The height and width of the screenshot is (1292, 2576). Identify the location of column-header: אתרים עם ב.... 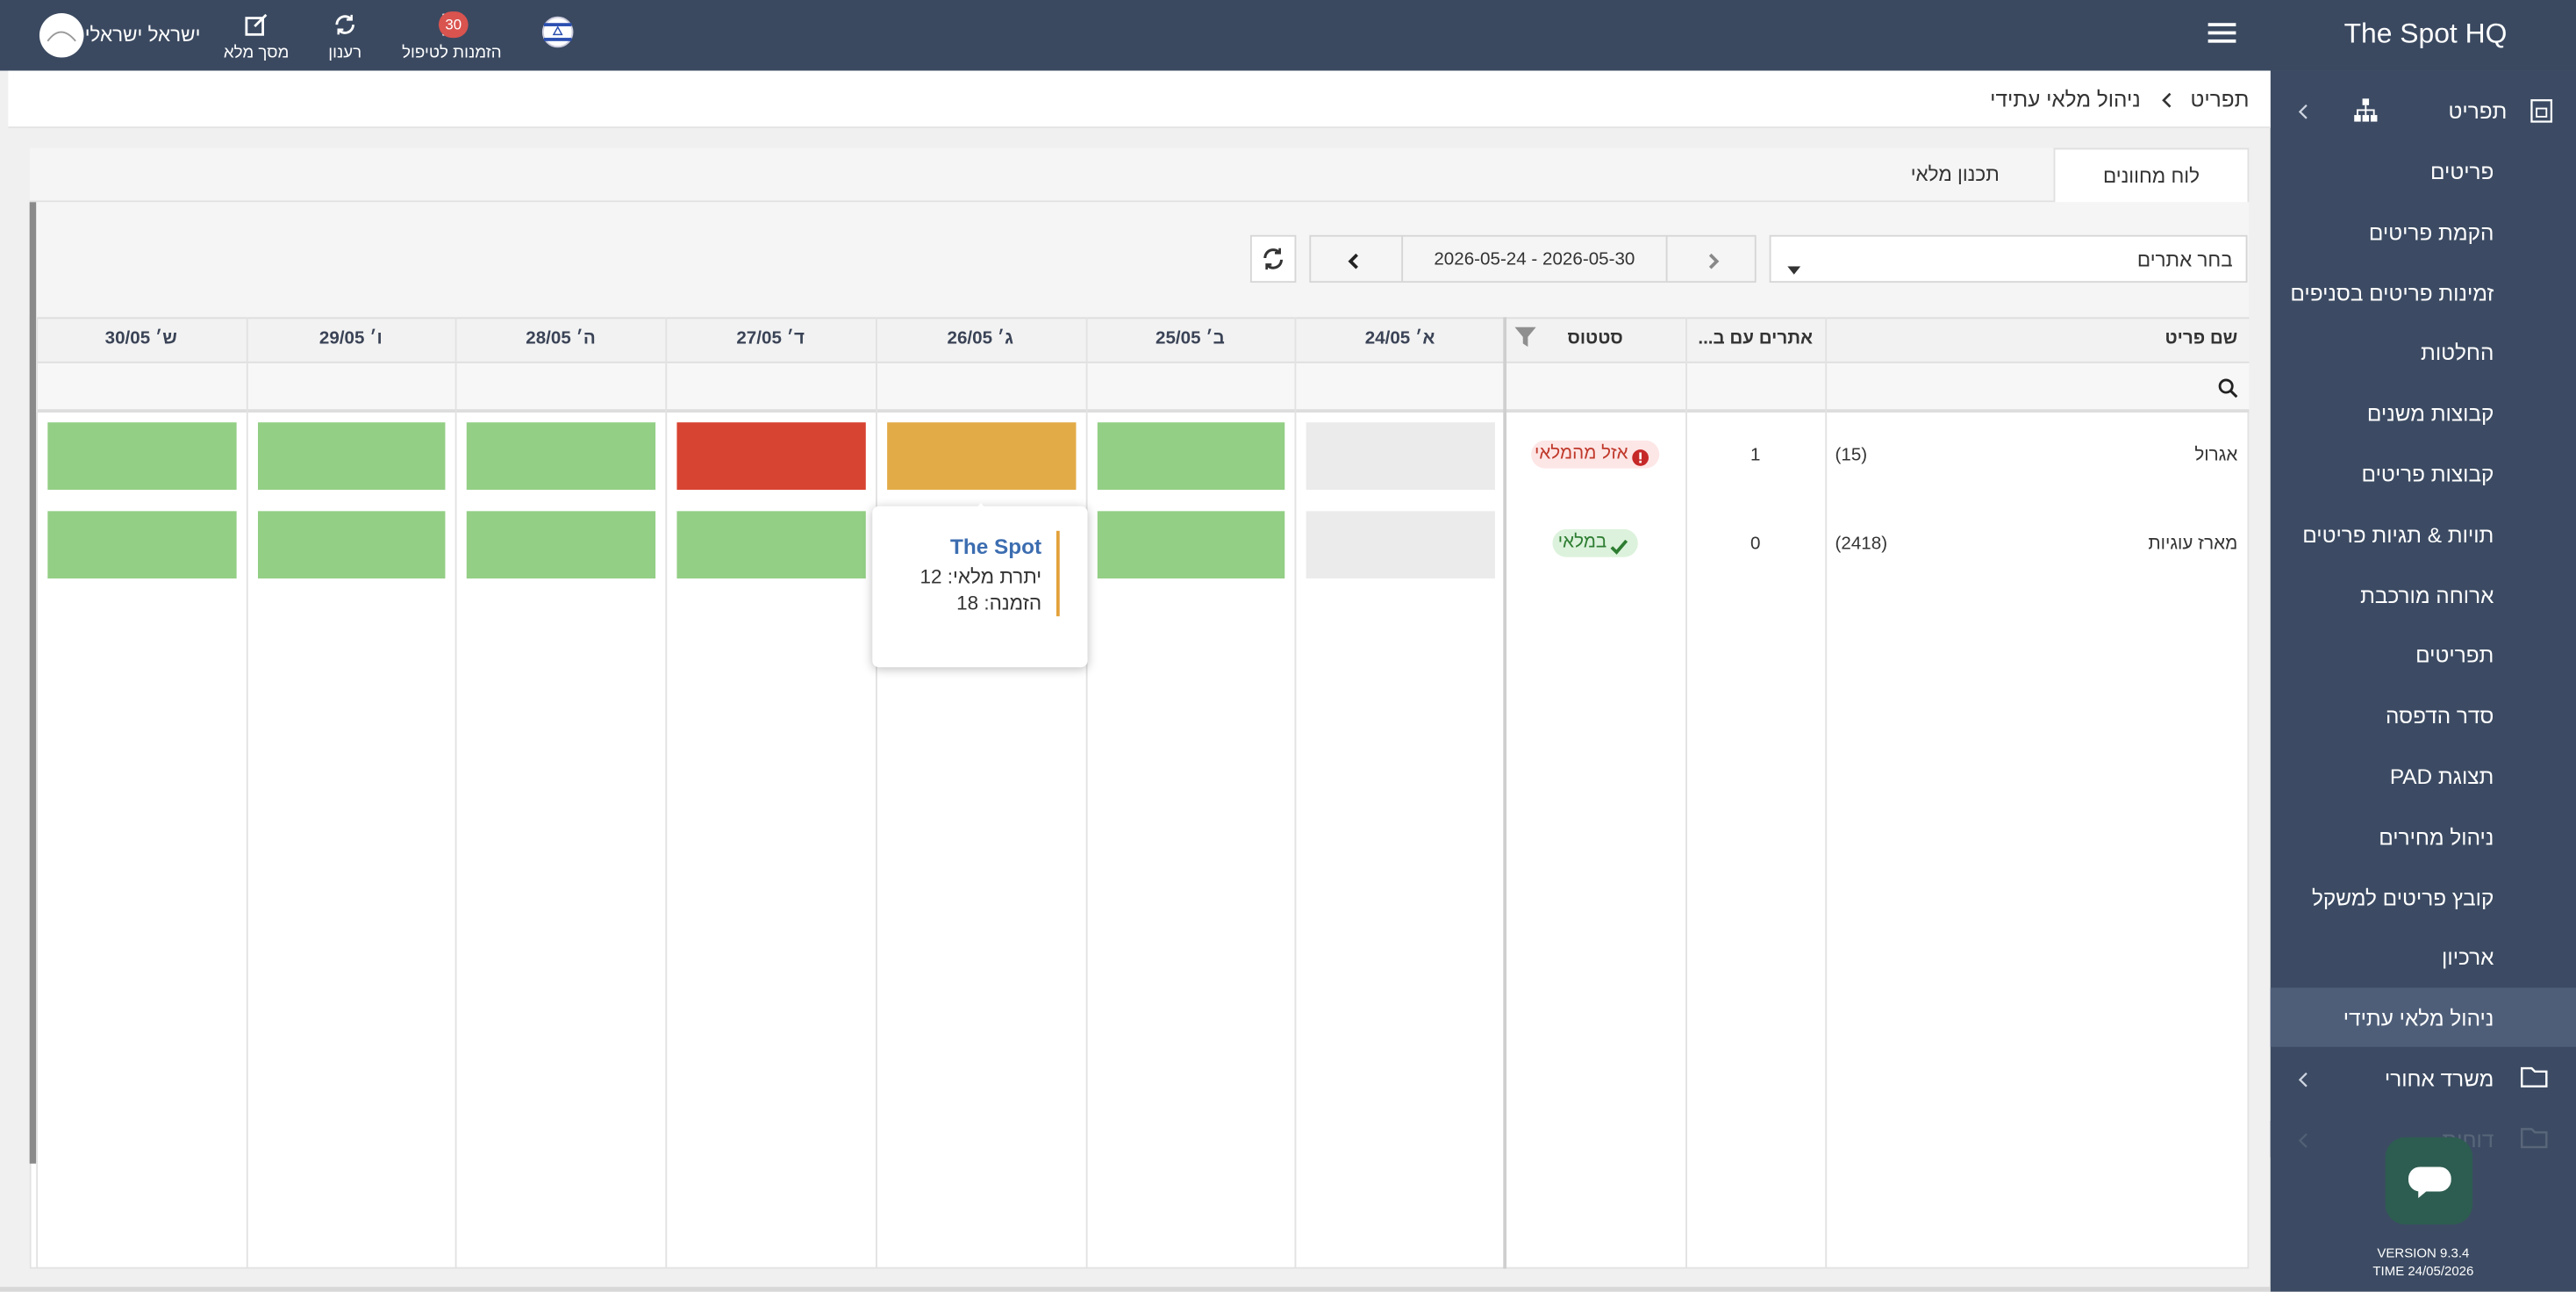
(1756, 338).